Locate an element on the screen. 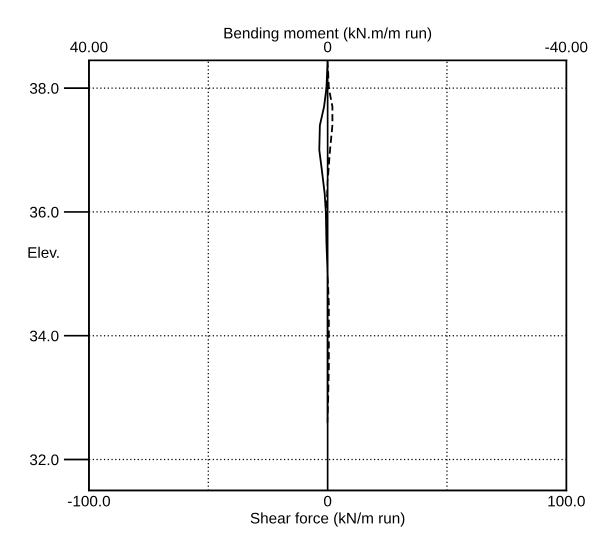 The image size is (593, 548). x-tick-label: -100.0 is located at coordinates (89, 501).